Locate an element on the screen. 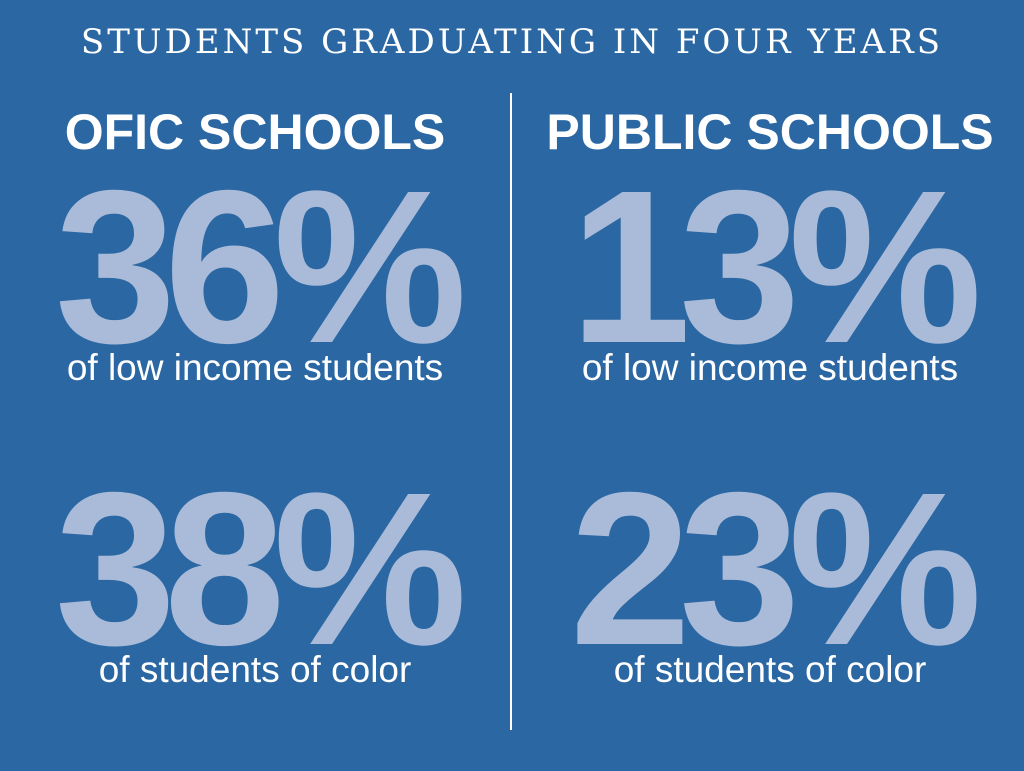 The width and height of the screenshot is (1024, 771). column-heading: PUBLIC SCHOOLS is located at coordinates (770, 132).